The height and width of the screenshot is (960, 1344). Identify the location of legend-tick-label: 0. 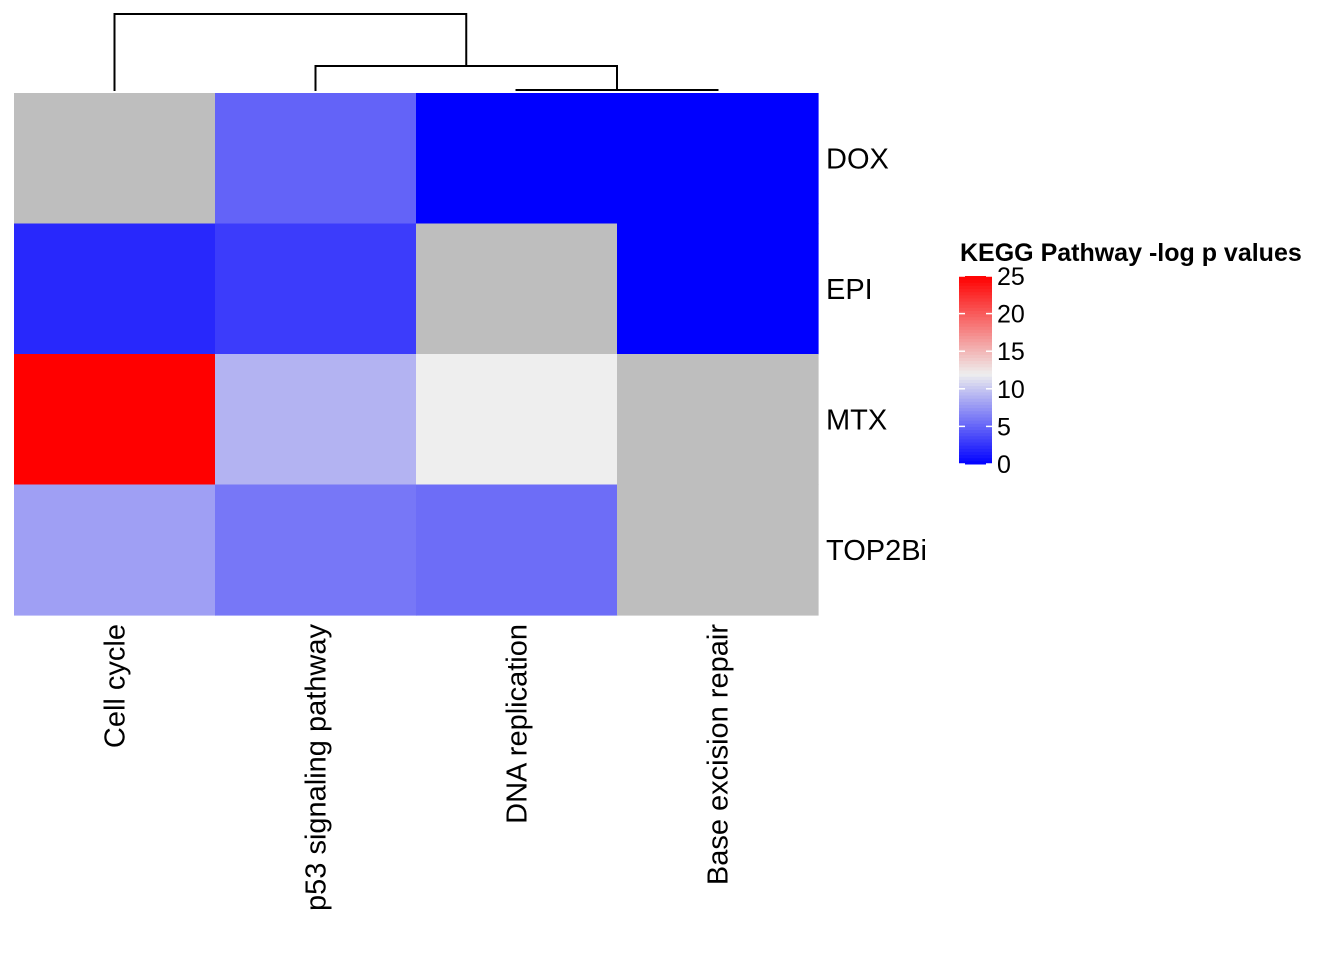
(1004, 465).